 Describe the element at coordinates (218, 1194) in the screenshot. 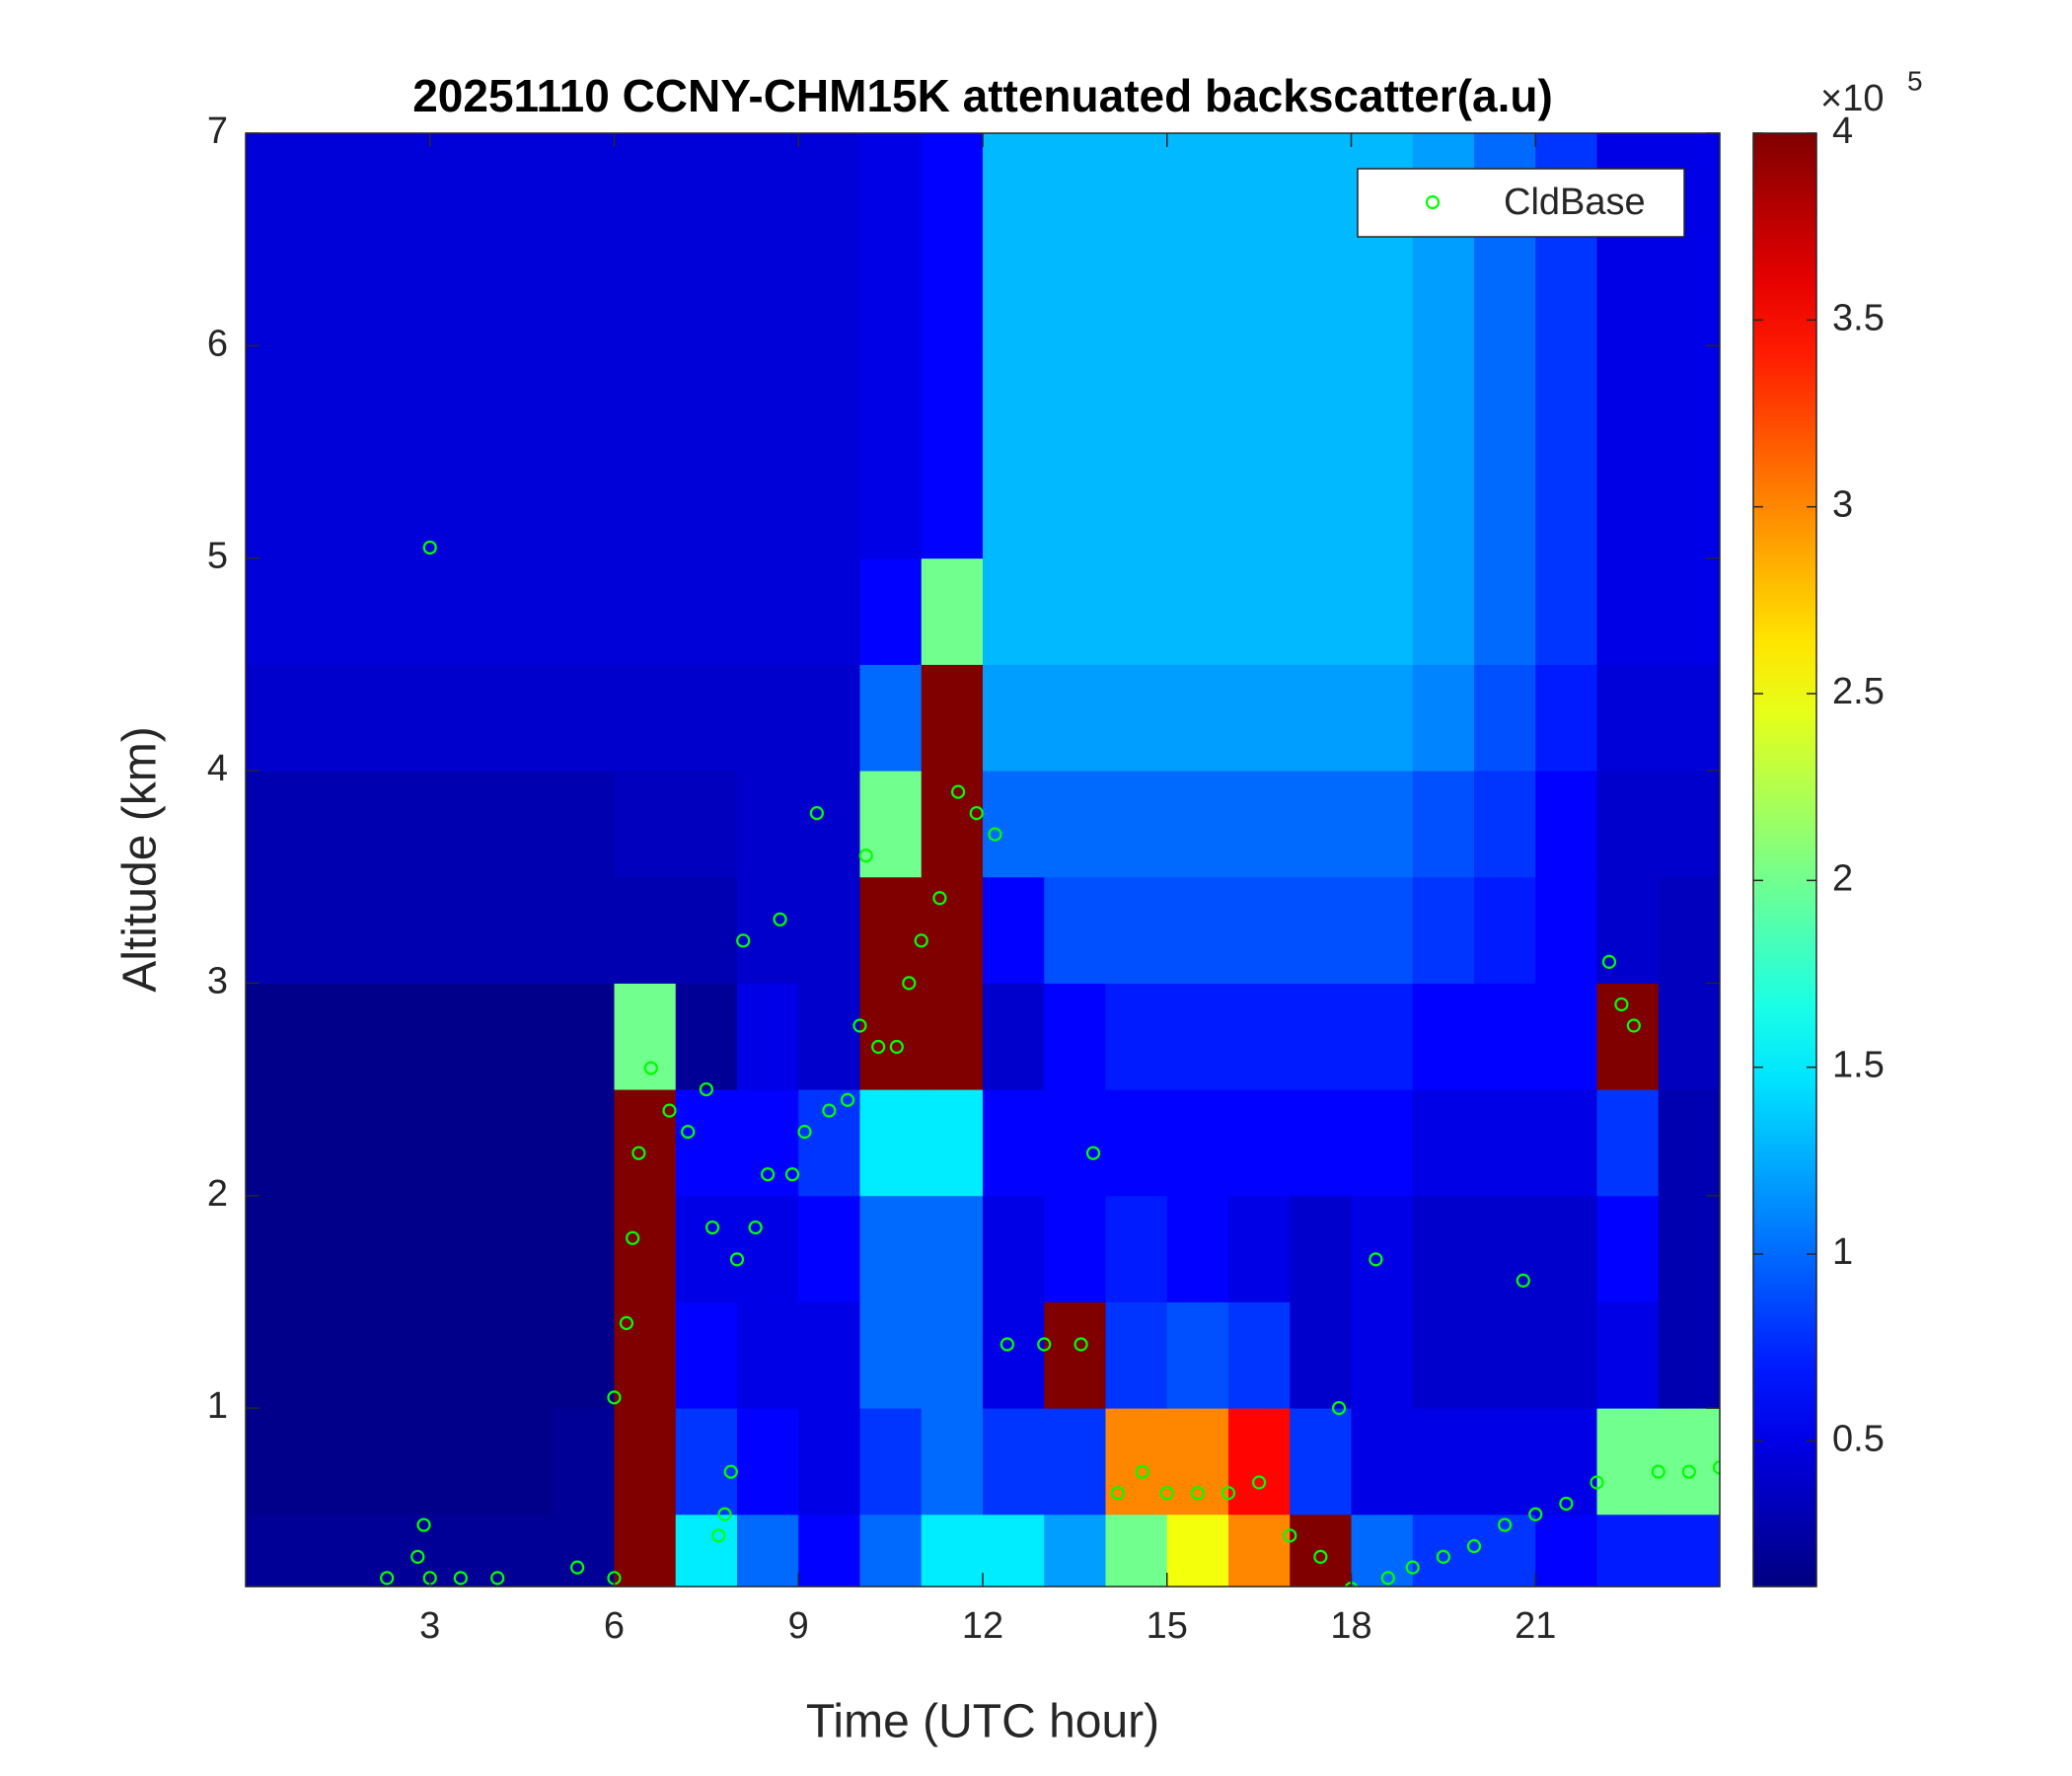

I see `y-tick-label: 2` at that location.